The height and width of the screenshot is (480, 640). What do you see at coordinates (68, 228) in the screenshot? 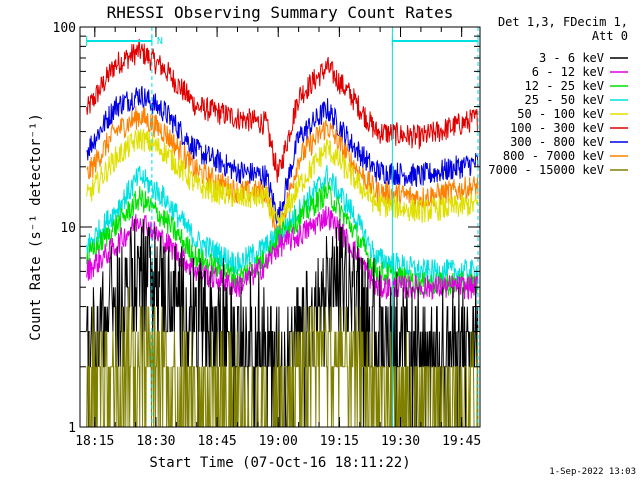
I see `y-tick-label-1: 10` at bounding box center [68, 228].